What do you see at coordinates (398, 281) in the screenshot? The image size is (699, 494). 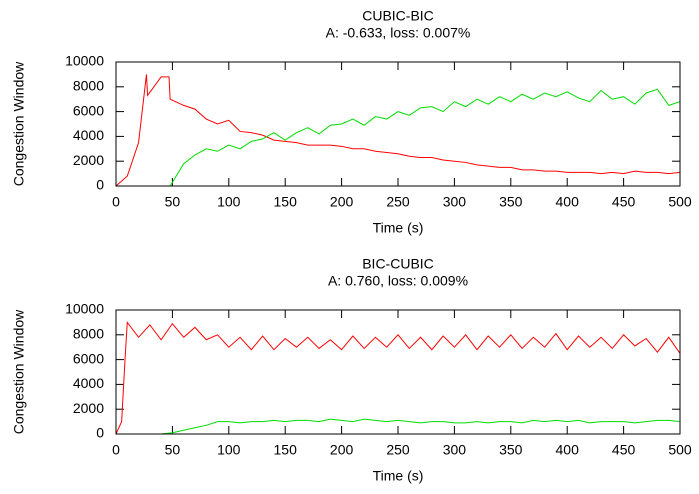 I see `chart-subtitle: A: 0.760, loss: 0.009%` at bounding box center [398, 281].